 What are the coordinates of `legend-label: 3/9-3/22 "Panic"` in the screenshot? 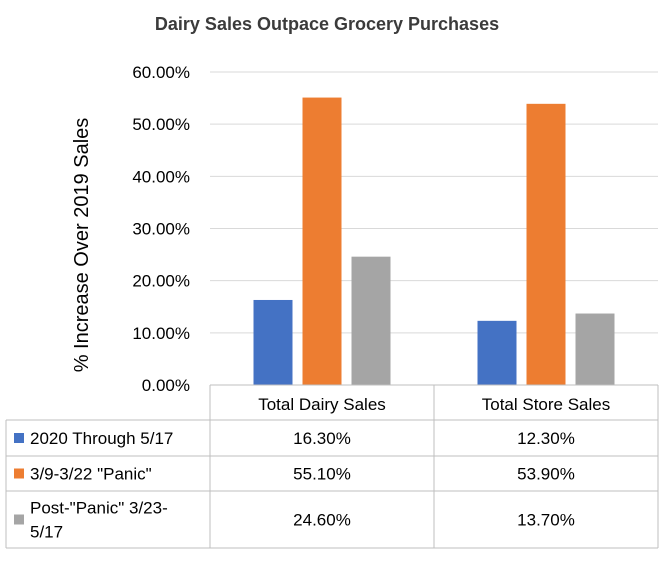 It's located at (91, 474).